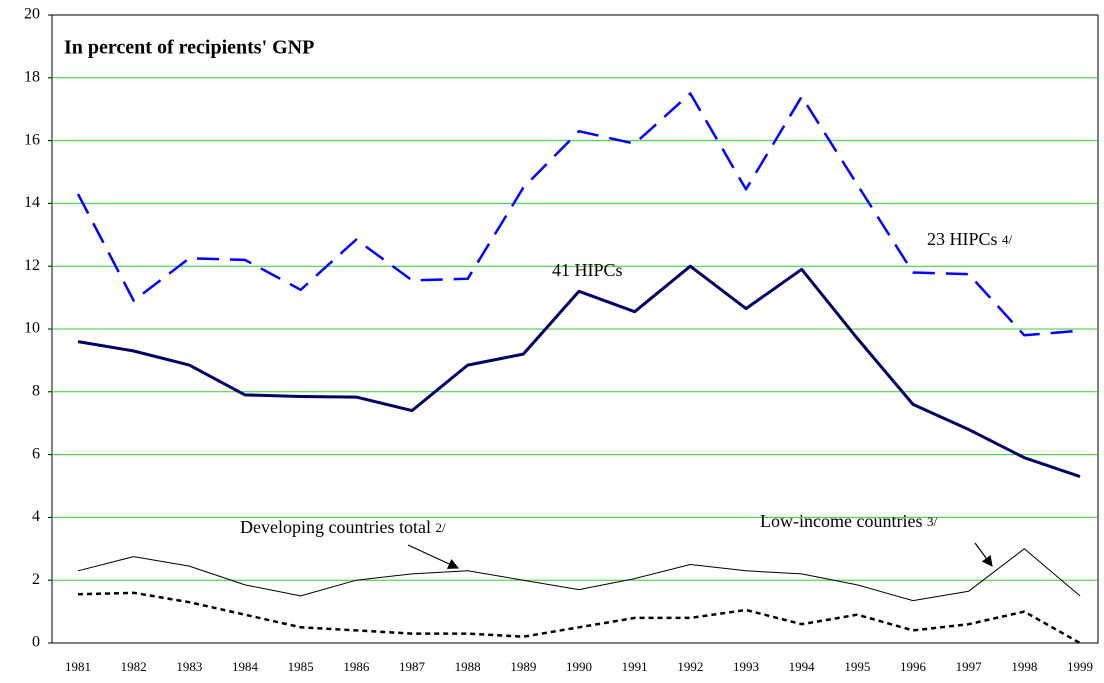 The width and height of the screenshot is (1104, 683). I want to click on x-tick-label: 1991, so click(635, 666).